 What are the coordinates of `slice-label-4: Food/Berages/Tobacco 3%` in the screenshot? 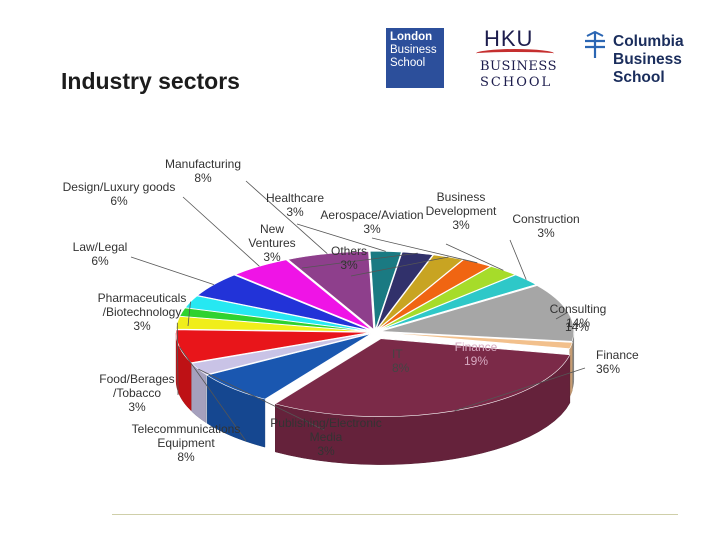 It's located at (136, 393).